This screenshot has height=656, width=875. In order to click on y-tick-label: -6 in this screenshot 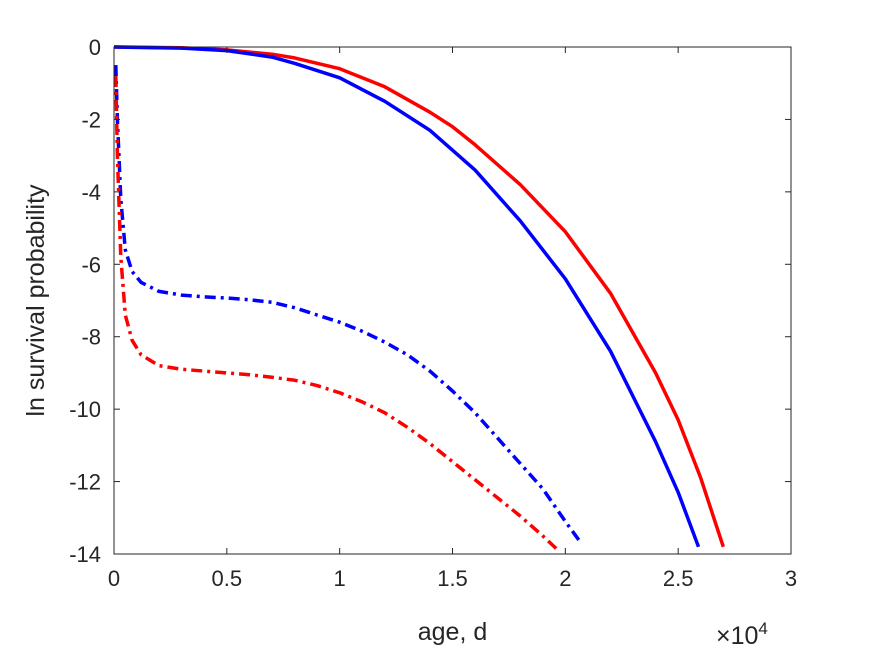, I will do `click(91, 264)`.